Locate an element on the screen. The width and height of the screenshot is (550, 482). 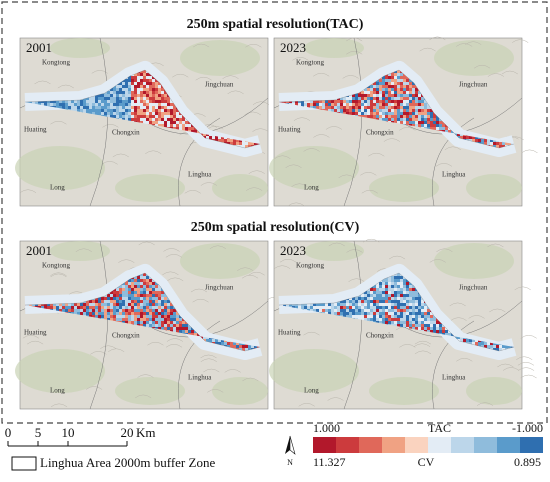
vegetation is located at coordinates (494, 188).